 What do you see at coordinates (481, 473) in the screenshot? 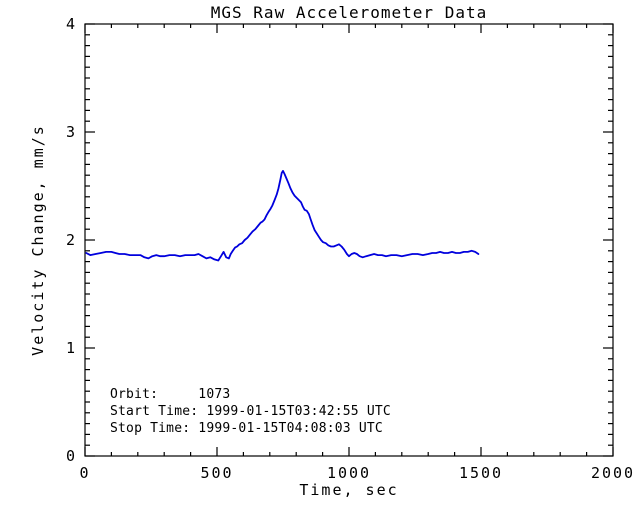
I see `x-tick-label: 1500` at bounding box center [481, 473].